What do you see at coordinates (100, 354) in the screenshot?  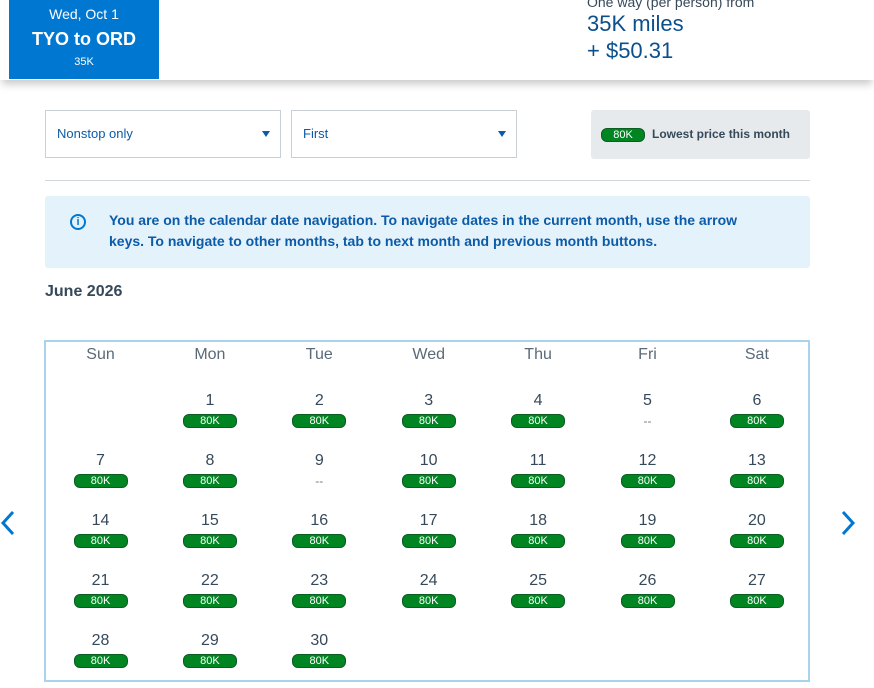 I see `weekday-header: Sun` at bounding box center [100, 354].